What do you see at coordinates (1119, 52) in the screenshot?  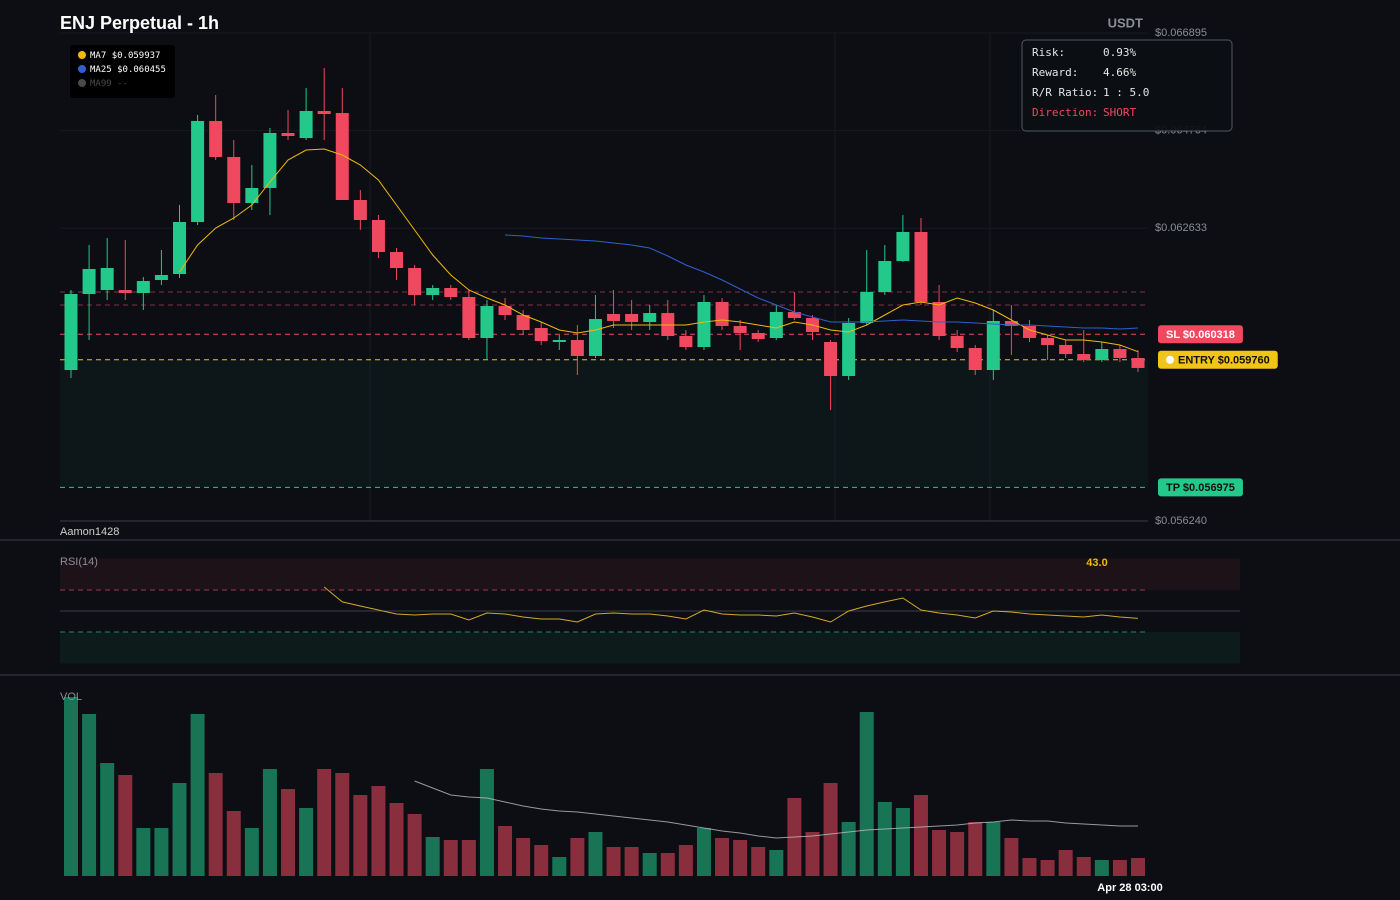 I see `info-value: 0.93%` at bounding box center [1119, 52].